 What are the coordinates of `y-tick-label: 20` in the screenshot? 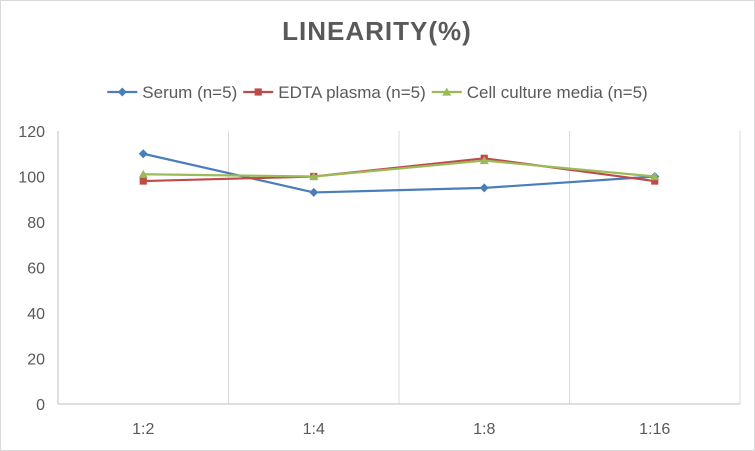 It's located at (36, 360).